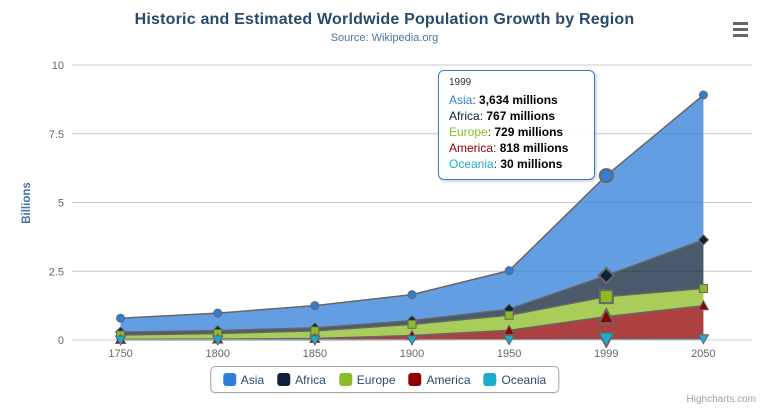 The image size is (769, 416). What do you see at coordinates (376, 379) in the screenshot?
I see `legend-label: Europe` at bounding box center [376, 379].